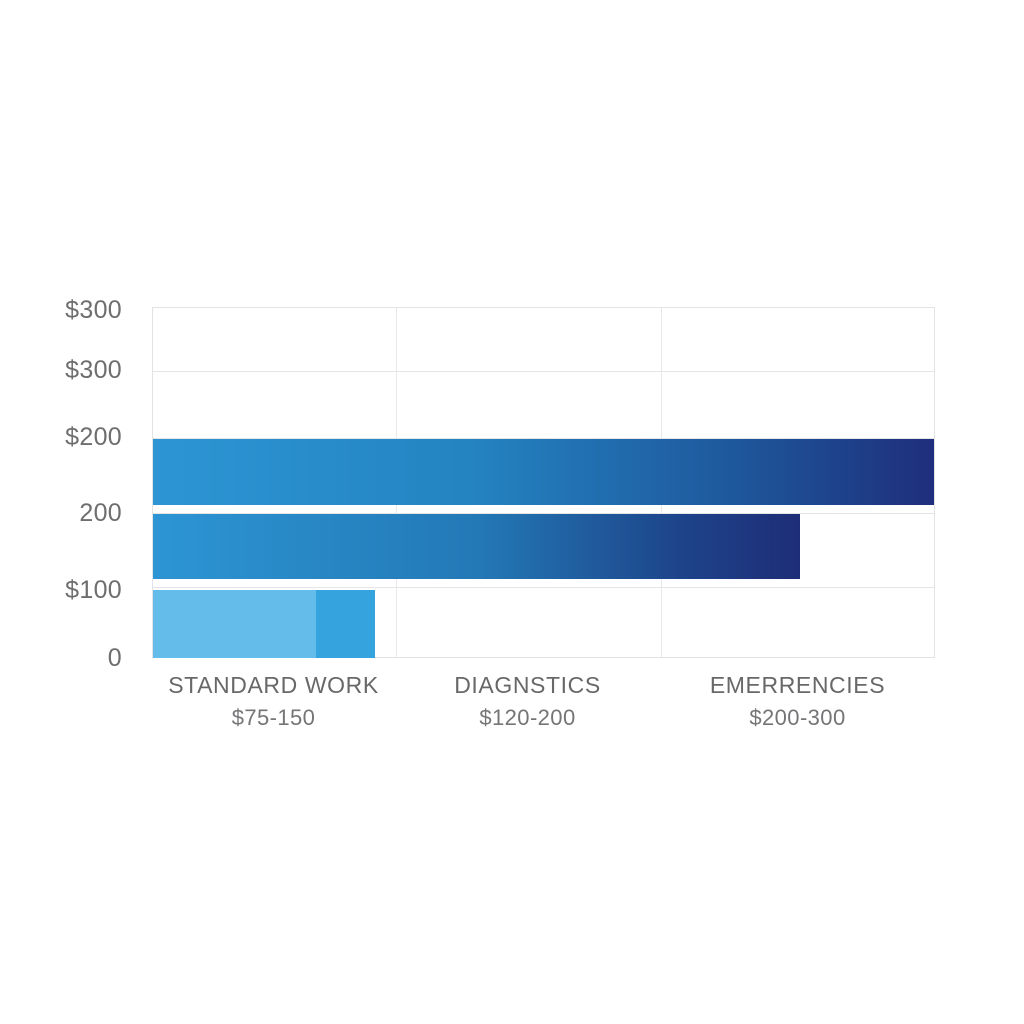 This screenshot has width=1024, height=1024. What do you see at coordinates (273, 701) in the screenshot?
I see `category-label-standard-work: STANDARD WORK $75-150` at bounding box center [273, 701].